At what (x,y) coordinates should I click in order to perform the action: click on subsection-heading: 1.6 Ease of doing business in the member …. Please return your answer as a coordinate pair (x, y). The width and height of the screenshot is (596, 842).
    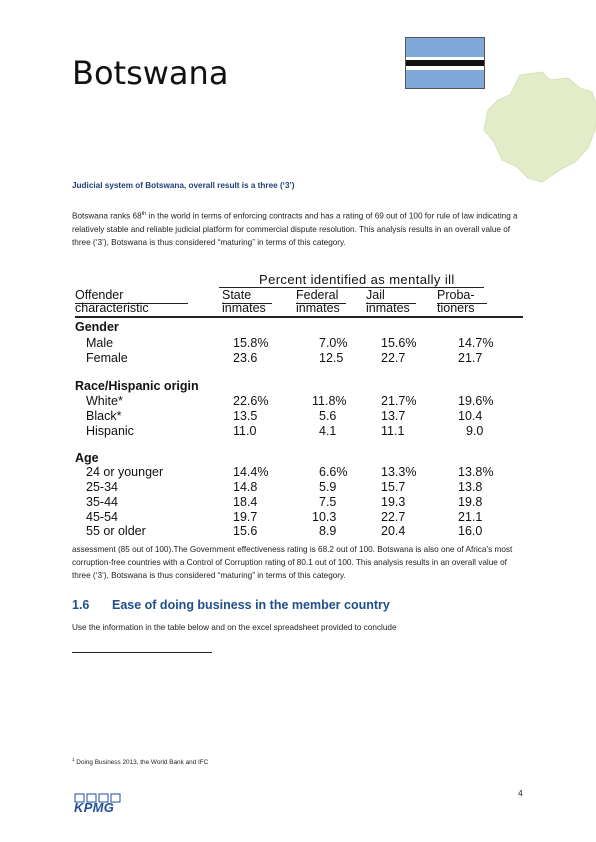
    Looking at the image, I should click on (231, 605).